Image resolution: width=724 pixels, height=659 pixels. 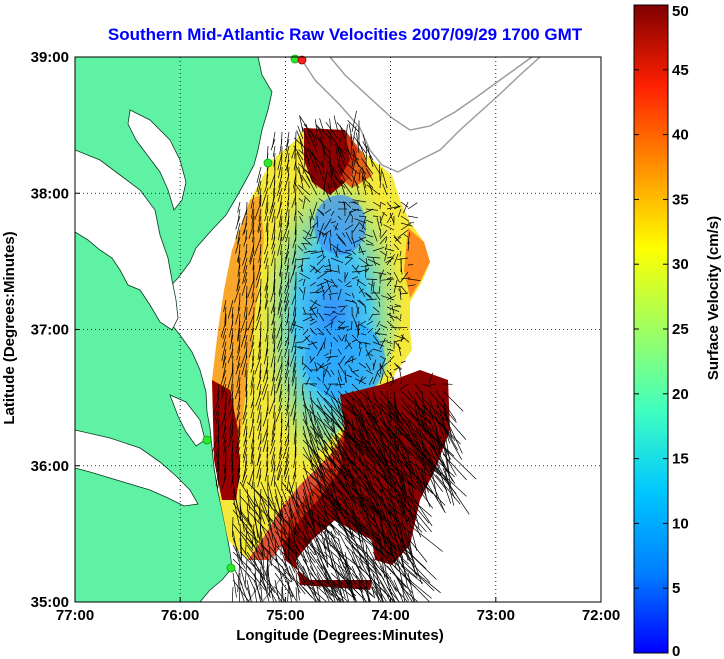 I want to click on colorbar-label: Surface Velocity (cm/s), so click(x=713, y=298).